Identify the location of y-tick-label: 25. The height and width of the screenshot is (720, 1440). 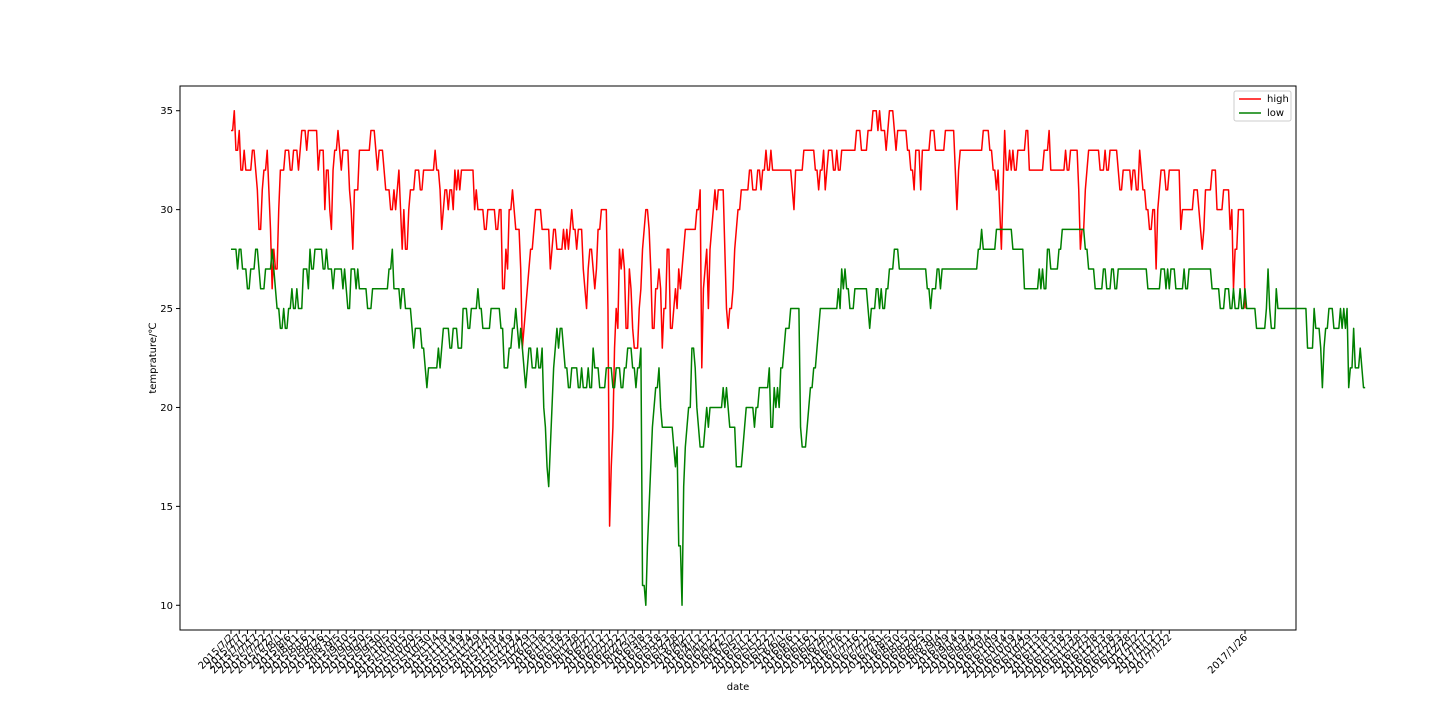
(166, 309).